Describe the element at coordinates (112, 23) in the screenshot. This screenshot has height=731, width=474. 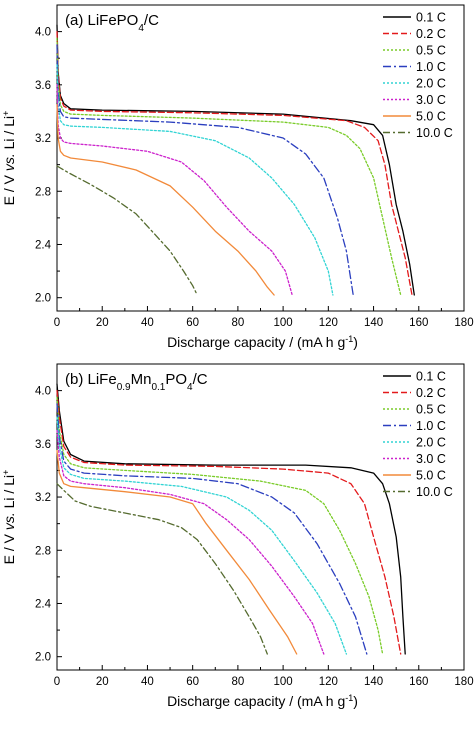
I see `panel-label: (a) LiFePO4/C` at that location.